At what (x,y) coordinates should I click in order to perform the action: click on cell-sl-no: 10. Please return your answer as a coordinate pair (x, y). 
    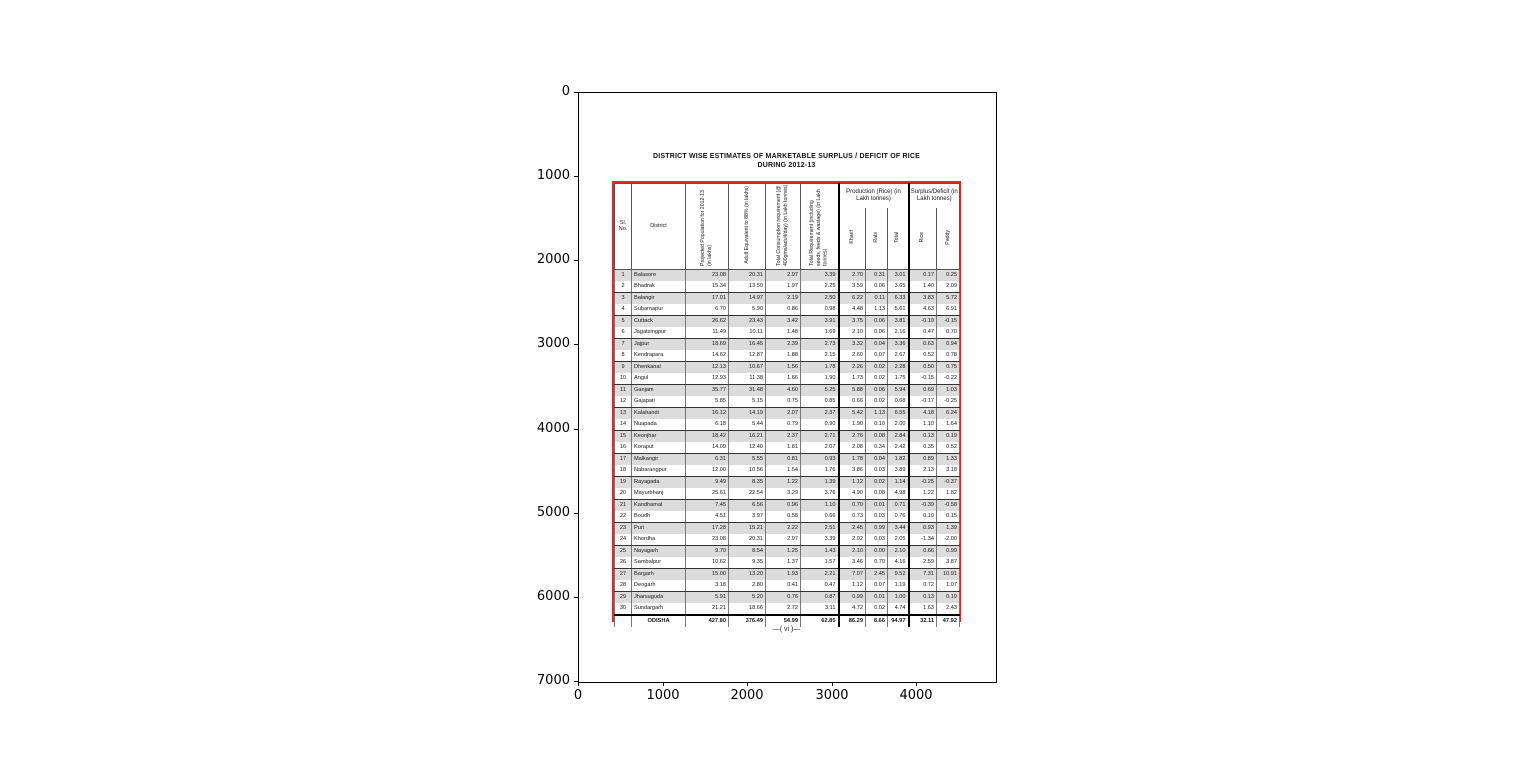
    Looking at the image, I should click on (623, 378).